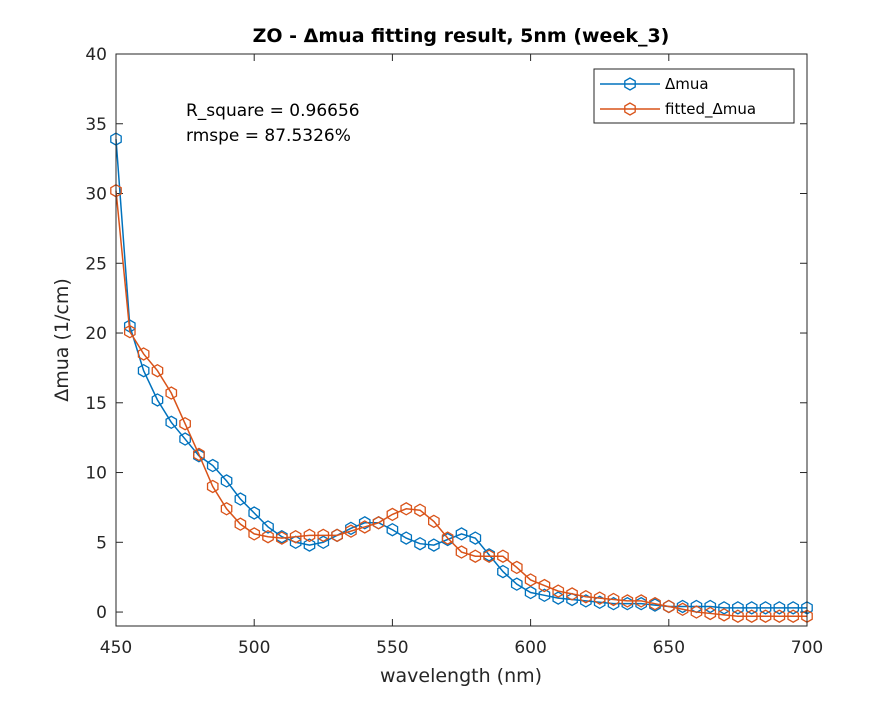 This screenshot has width=891, height=703. I want to click on y-tick-label: 30, so click(96, 195).